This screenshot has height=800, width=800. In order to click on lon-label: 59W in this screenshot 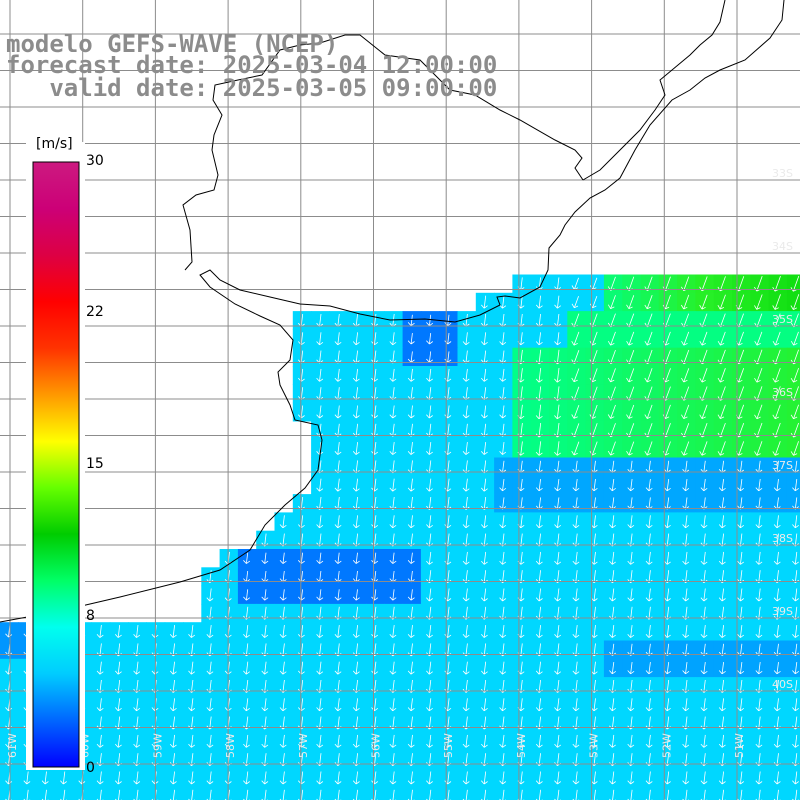, I will do `click(157, 745)`.